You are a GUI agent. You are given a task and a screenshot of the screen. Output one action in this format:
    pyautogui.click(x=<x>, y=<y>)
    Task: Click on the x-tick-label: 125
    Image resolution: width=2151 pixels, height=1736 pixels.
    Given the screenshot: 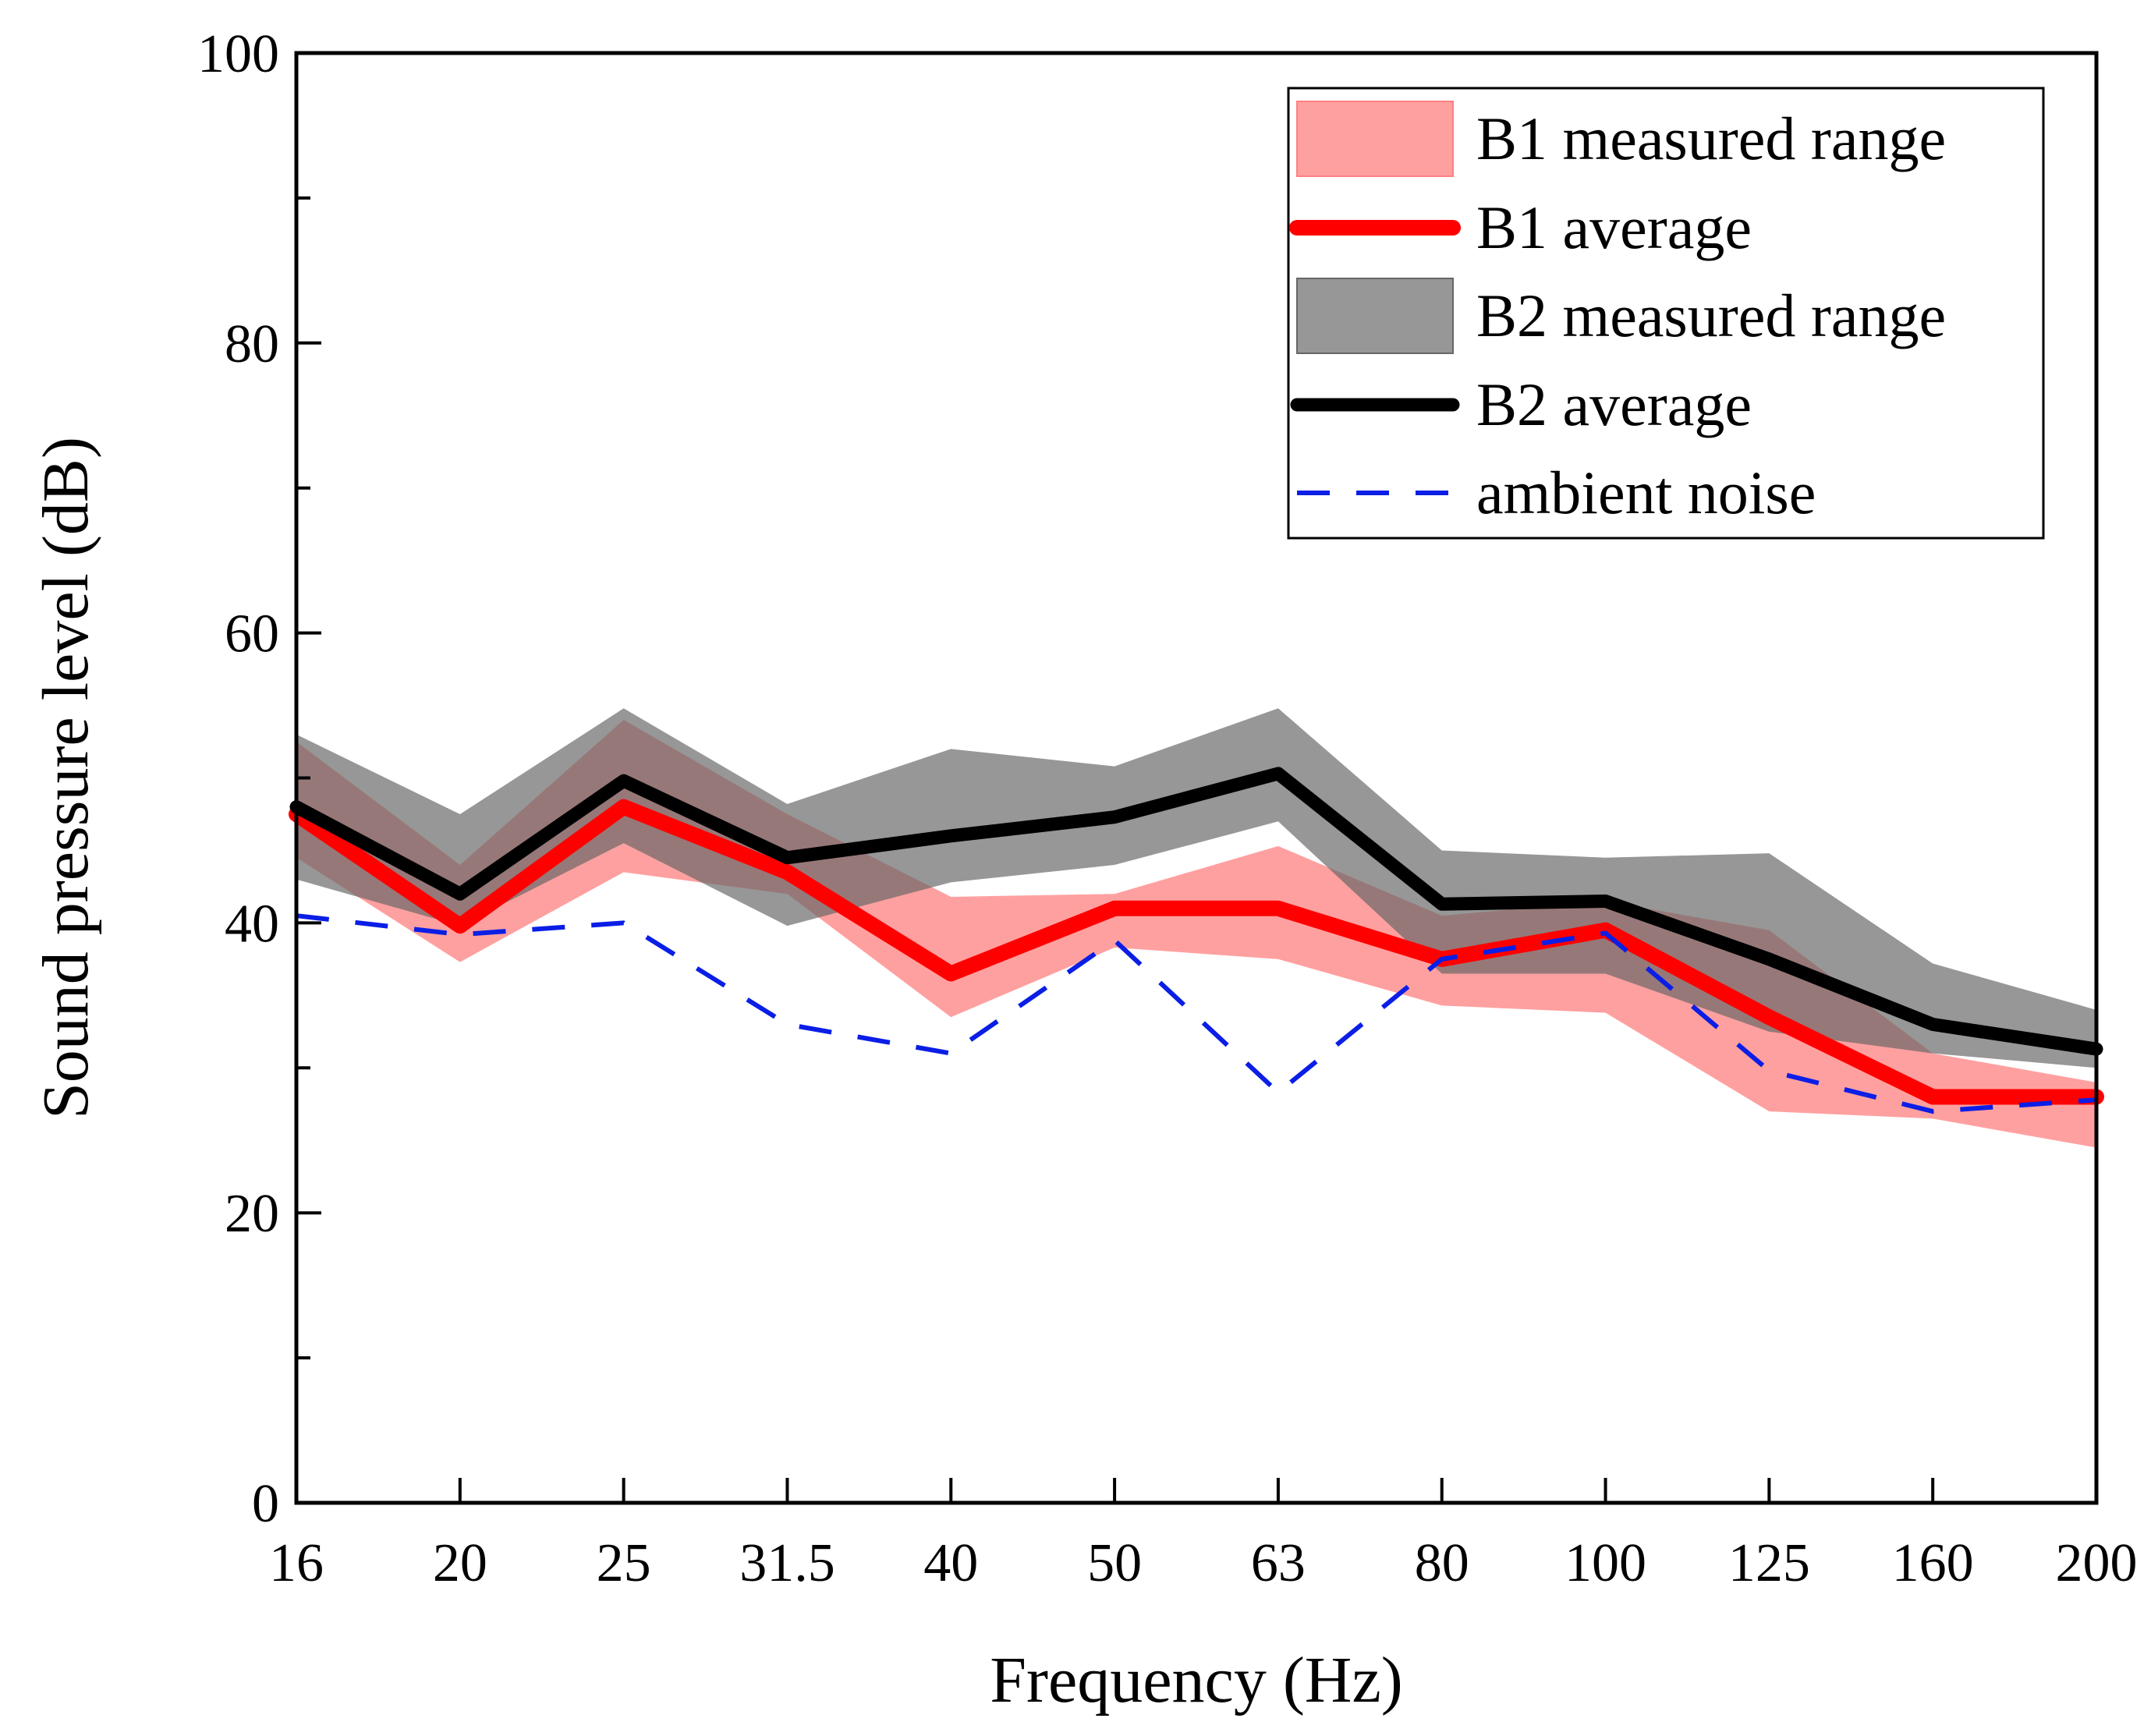 What is the action you would take?
    pyautogui.click(x=1769, y=1563)
    